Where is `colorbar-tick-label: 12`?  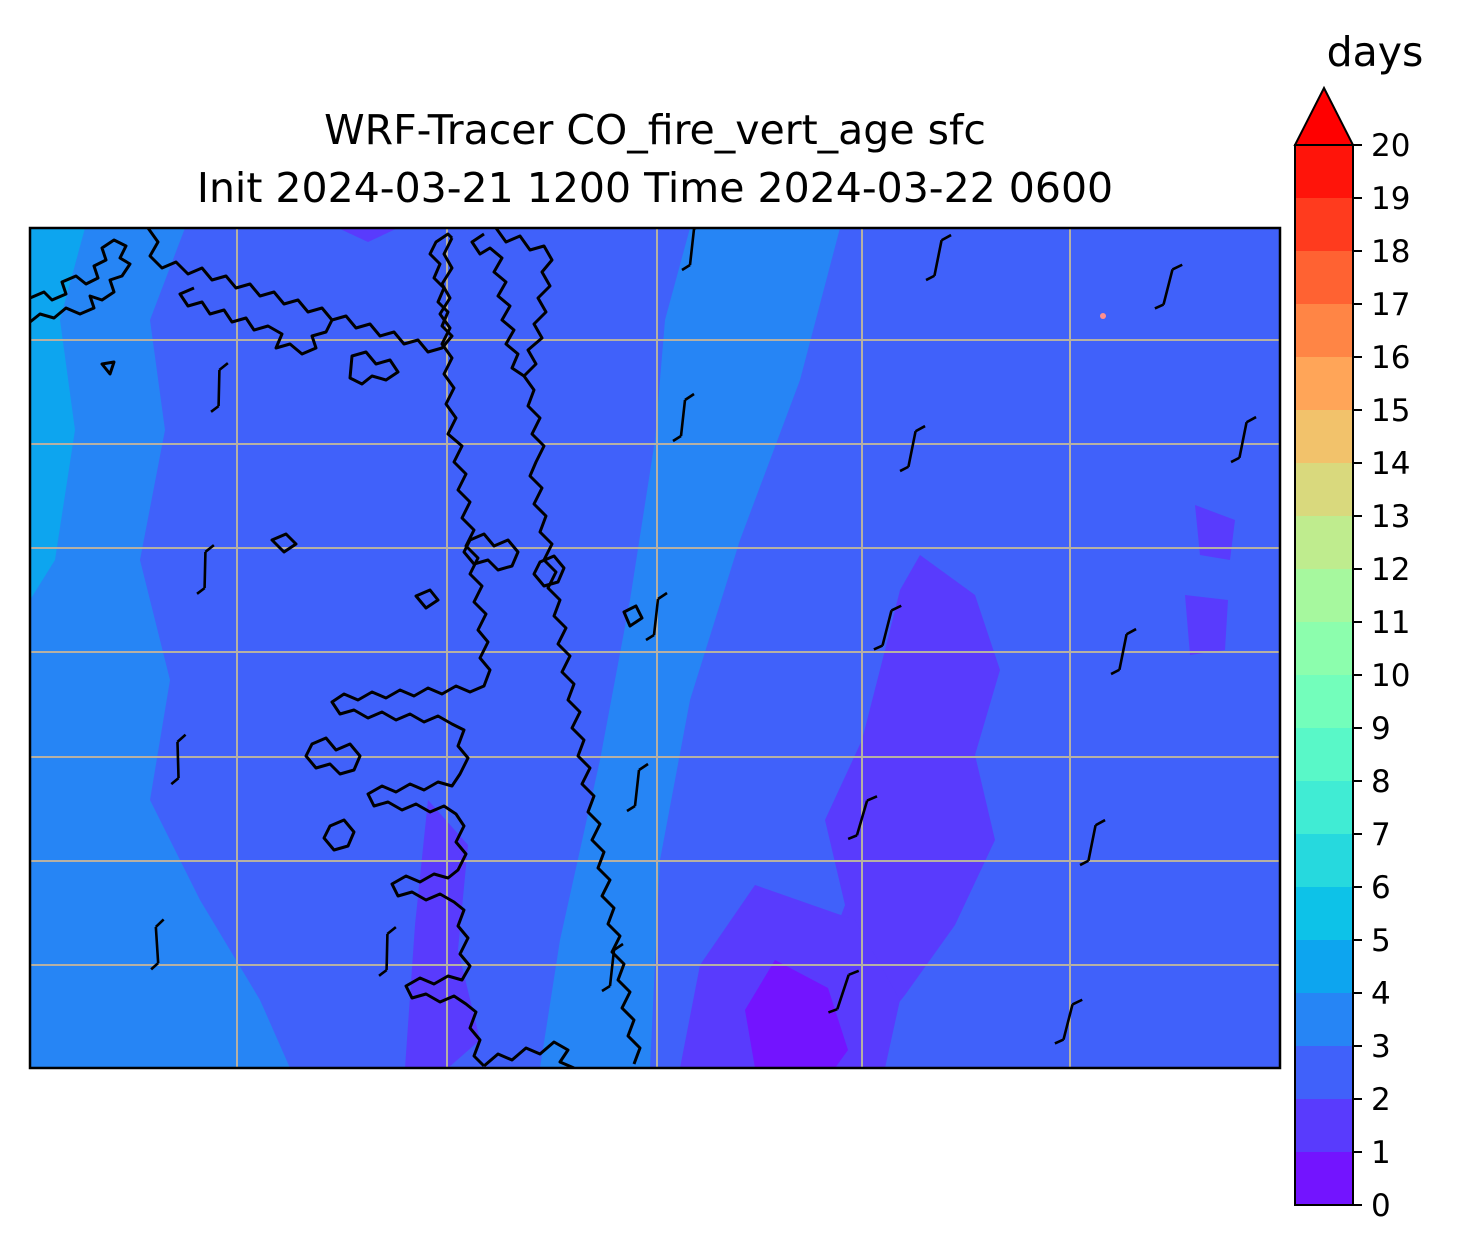
colorbar-tick-label: 12 is located at coordinates (1390, 570).